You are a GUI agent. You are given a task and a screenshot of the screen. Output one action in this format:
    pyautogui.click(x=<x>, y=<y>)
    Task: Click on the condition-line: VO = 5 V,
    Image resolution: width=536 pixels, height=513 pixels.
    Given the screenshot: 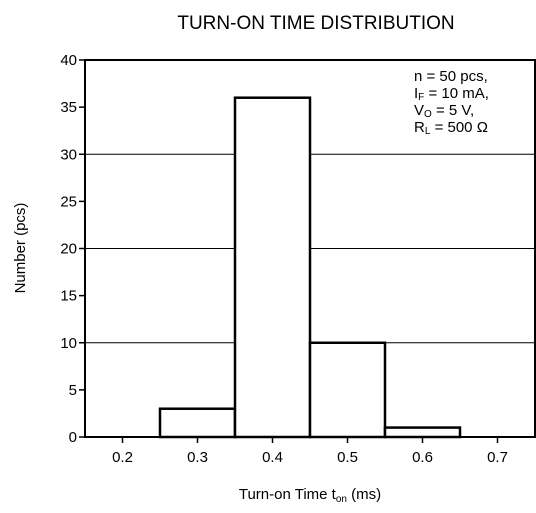 What is the action you would take?
    pyautogui.click(x=444, y=111)
    